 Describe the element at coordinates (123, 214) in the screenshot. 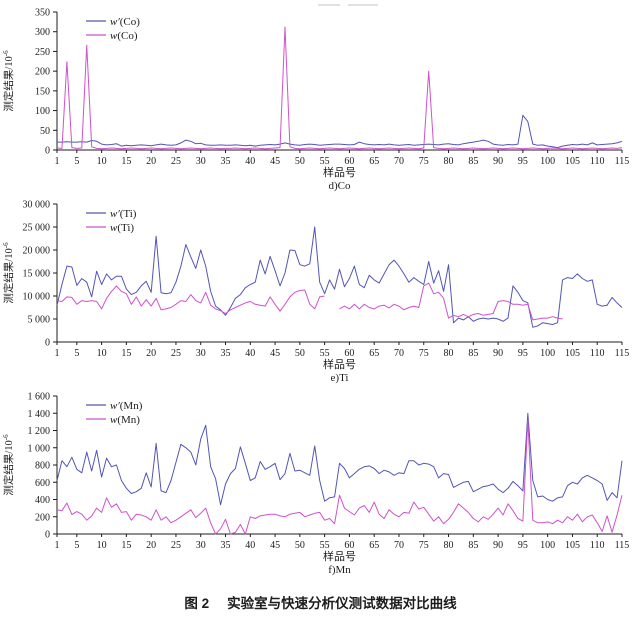

I see `legend-label: w′(Ti)` at that location.